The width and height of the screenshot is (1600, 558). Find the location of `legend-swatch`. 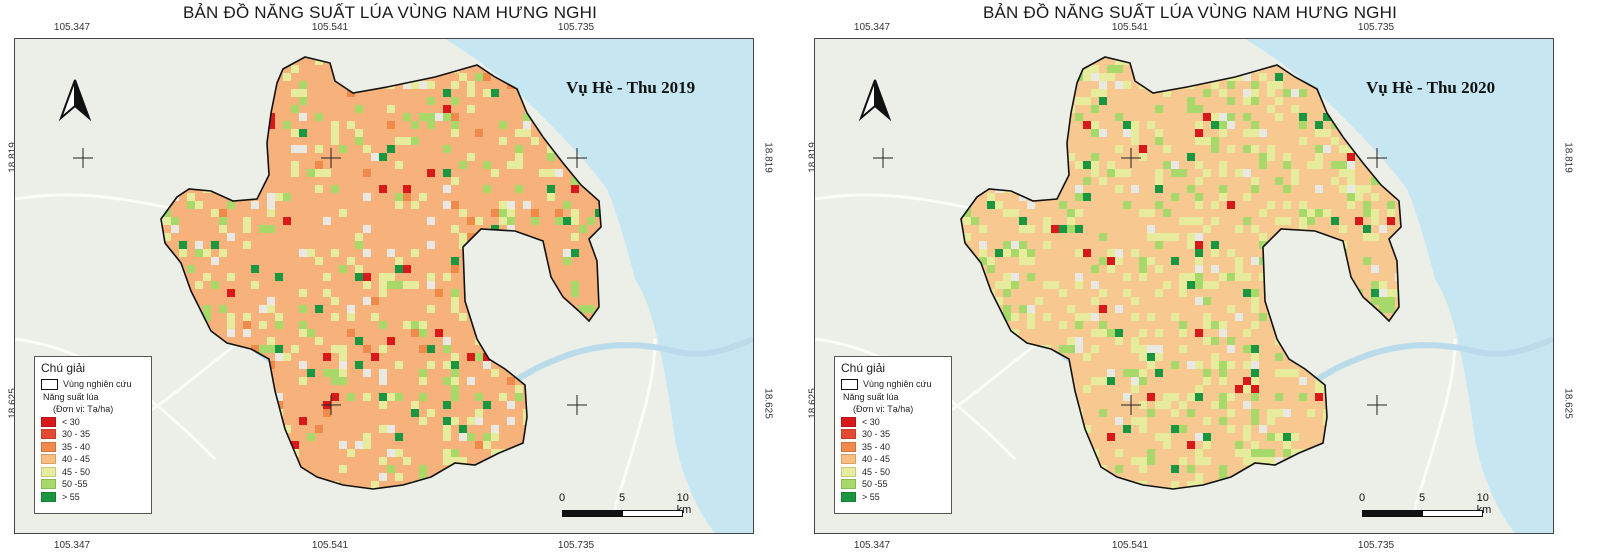

legend-swatch is located at coordinates (48, 446).